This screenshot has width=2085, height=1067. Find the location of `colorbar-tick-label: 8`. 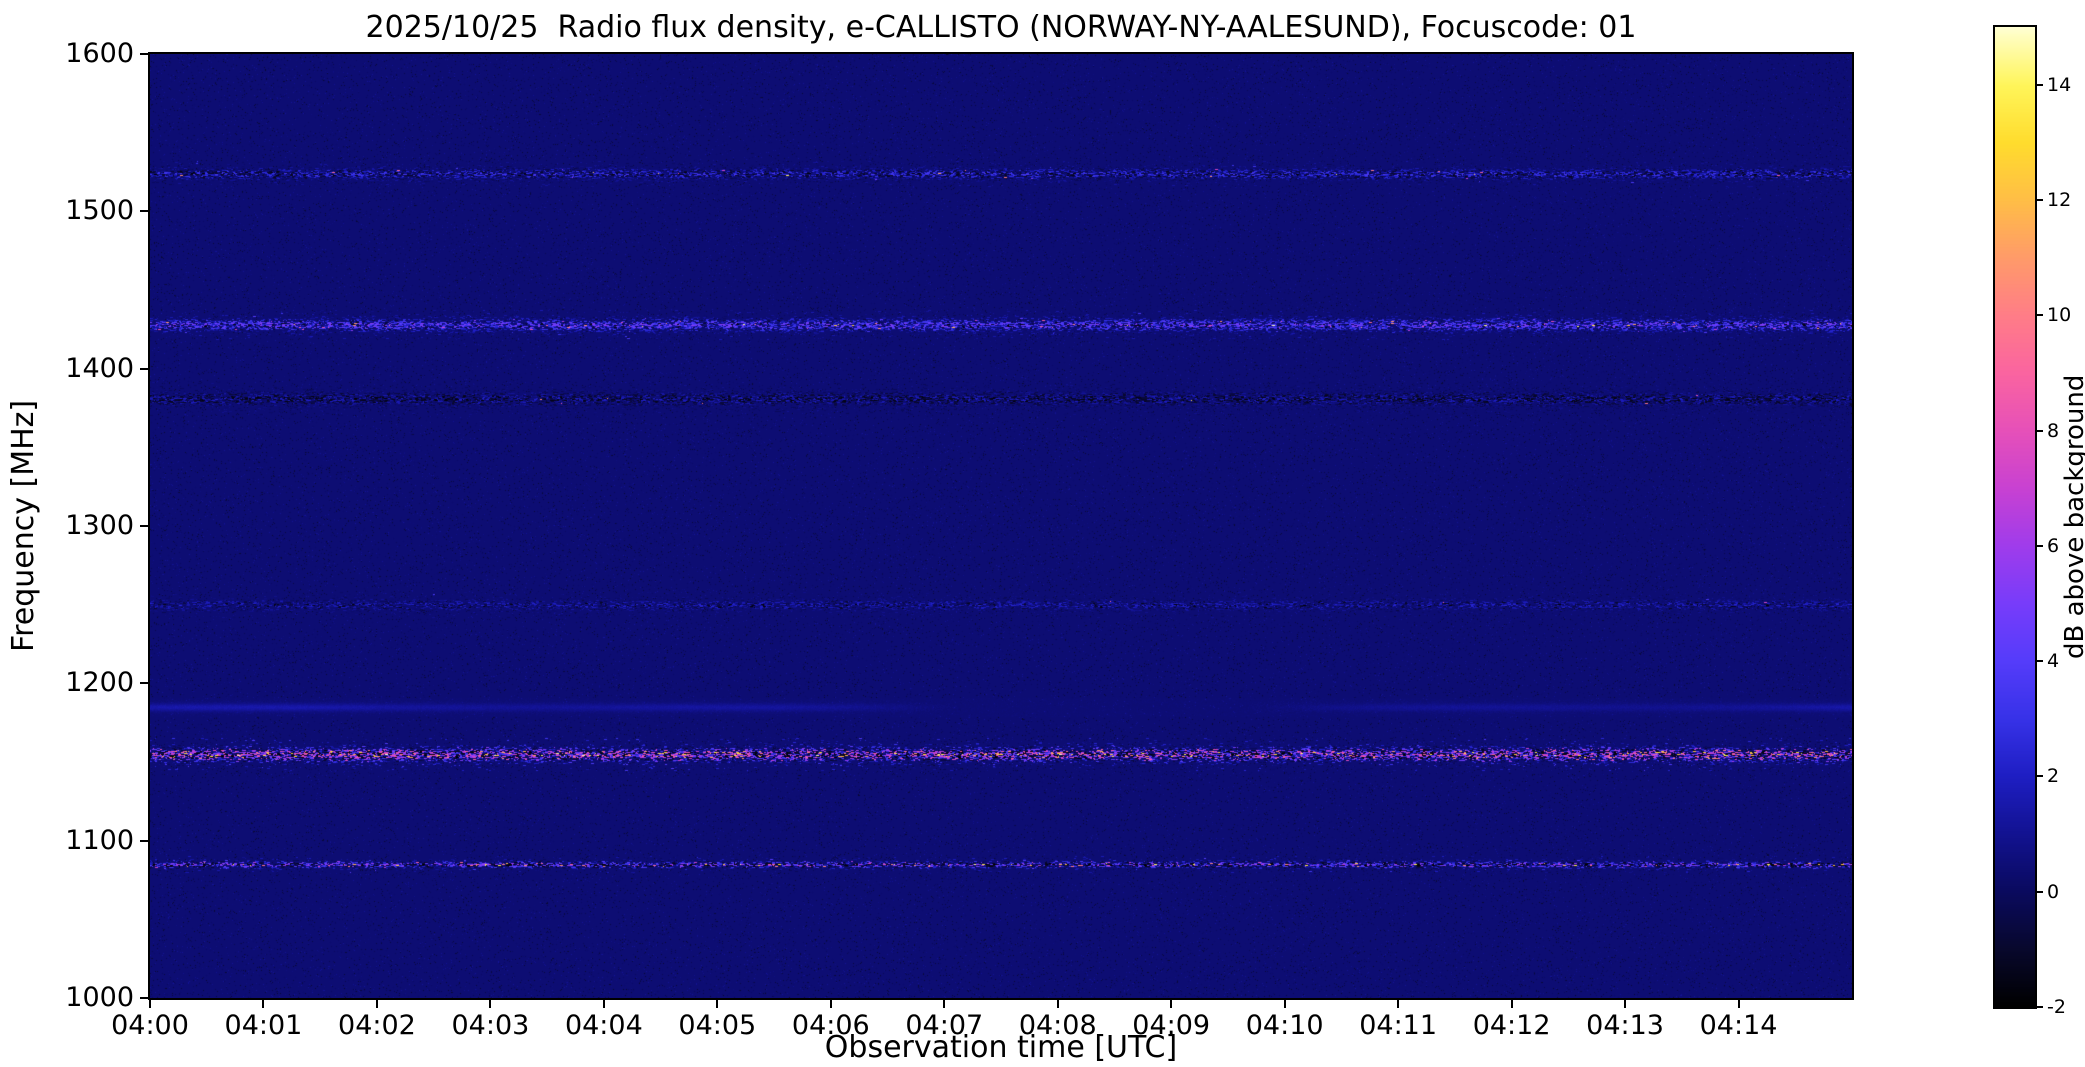

colorbar-tick-label: 8 is located at coordinates (2053, 430).